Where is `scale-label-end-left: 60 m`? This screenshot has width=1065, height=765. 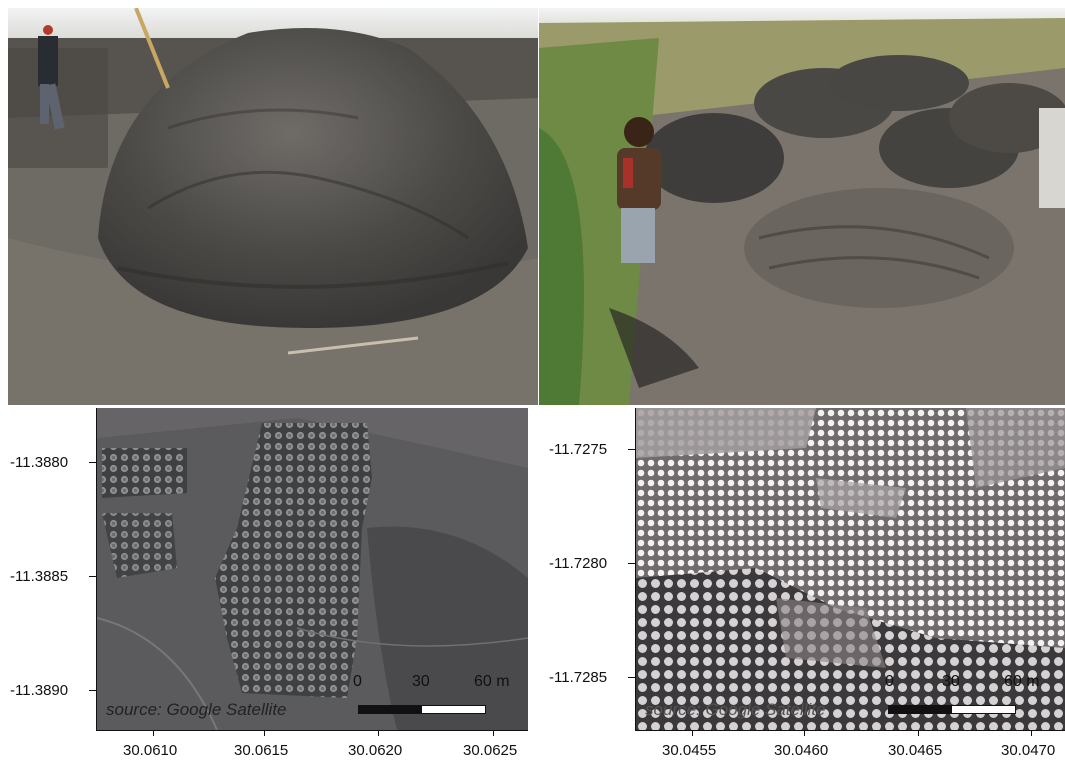 scale-label-end-left: 60 m is located at coordinates (492, 681).